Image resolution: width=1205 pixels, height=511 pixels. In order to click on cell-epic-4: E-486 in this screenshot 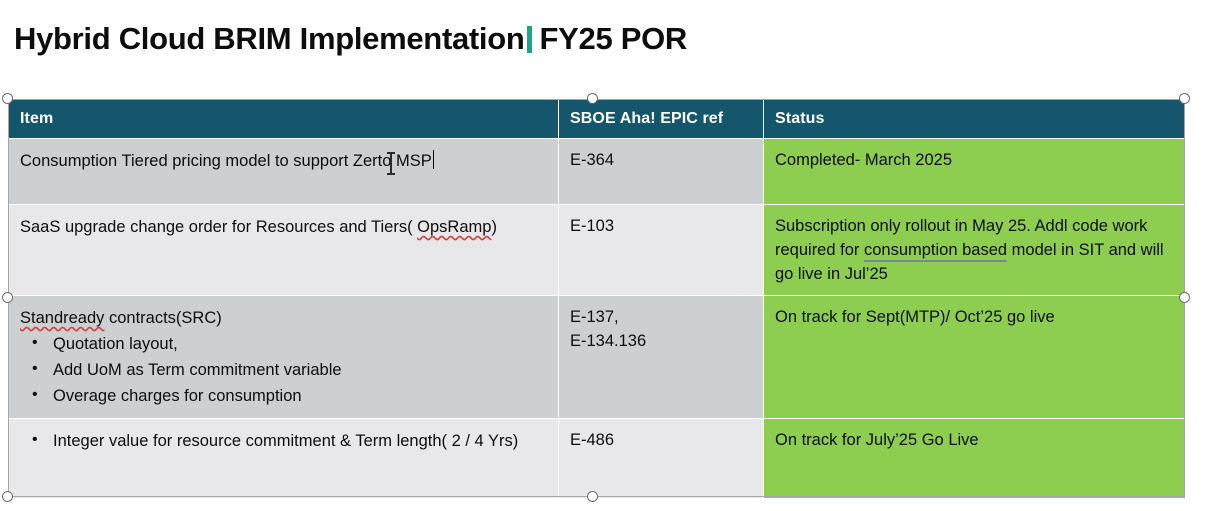, I will do `click(661, 458)`.